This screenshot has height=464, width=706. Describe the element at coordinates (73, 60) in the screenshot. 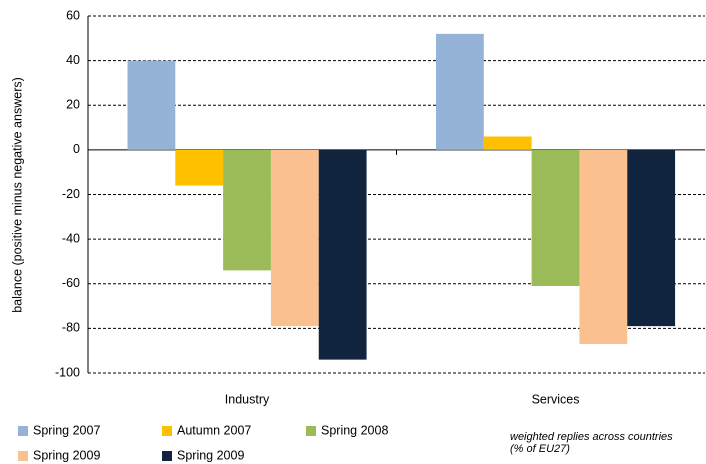

I see `y-tick-label: 40` at that location.